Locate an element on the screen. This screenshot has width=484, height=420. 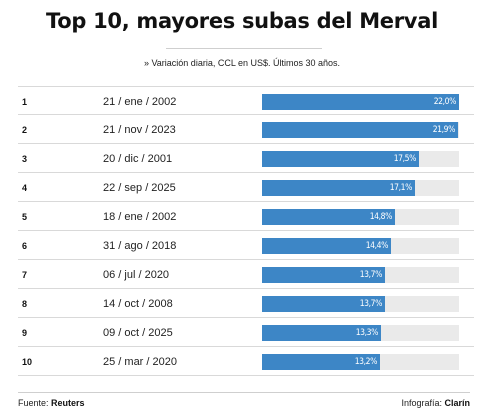
rank-label: 2 is located at coordinates (25, 130).